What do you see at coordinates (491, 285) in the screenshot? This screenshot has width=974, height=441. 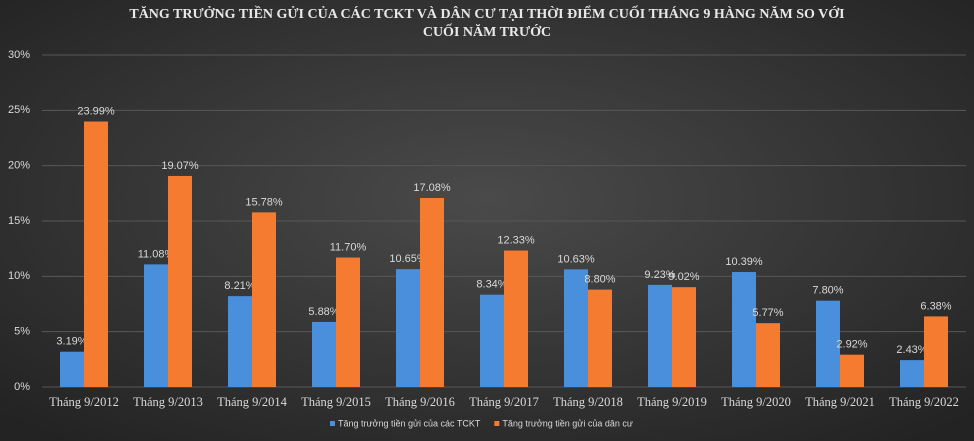 I see `value-label: 8.34%` at bounding box center [491, 285].